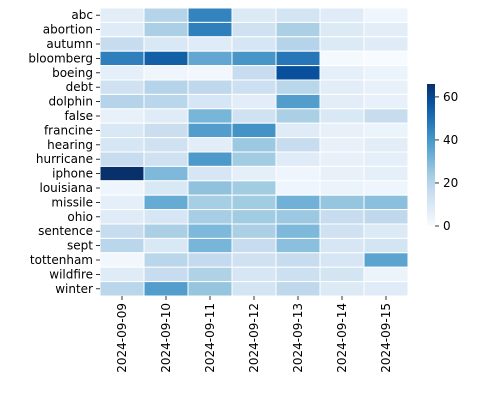 The image size is (500, 400). What do you see at coordinates (70, 145) in the screenshot?
I see `y-tick-label-hearing: hearing` at bounding box center [70, 145].